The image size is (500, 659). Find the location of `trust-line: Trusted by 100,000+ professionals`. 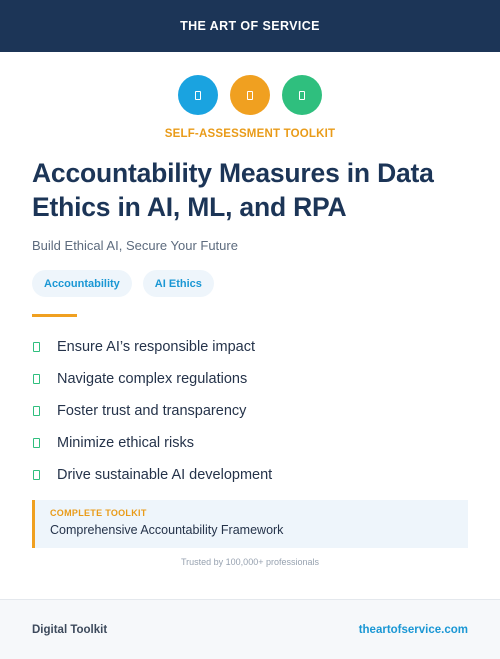

trust-line: Trusted by 100,000+ professionals is located at coordinates (249, 562).